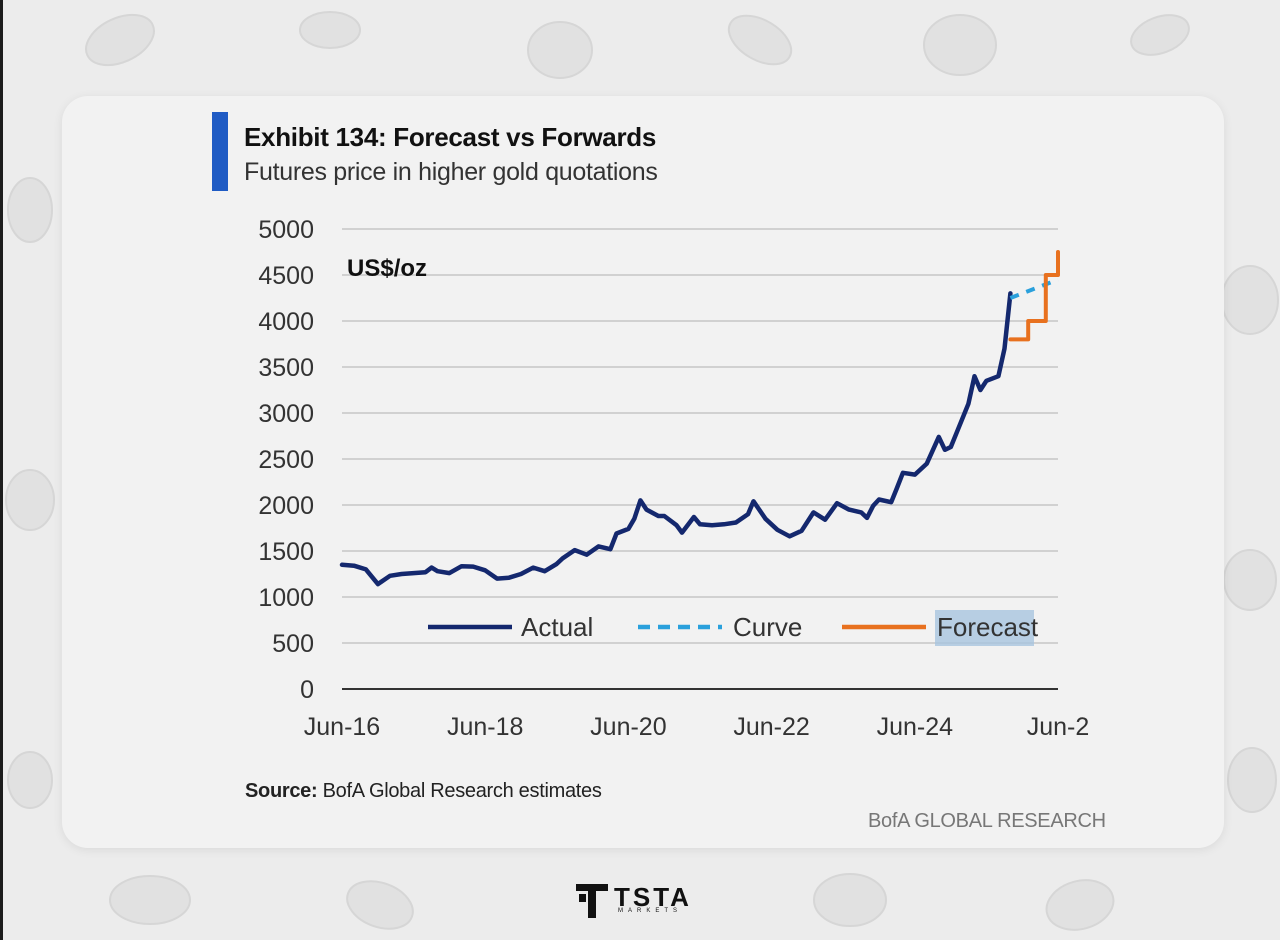 The image size is (1280, 940). I want to click on tsta-logo: TSTA MARKETS, so click(644, 900).